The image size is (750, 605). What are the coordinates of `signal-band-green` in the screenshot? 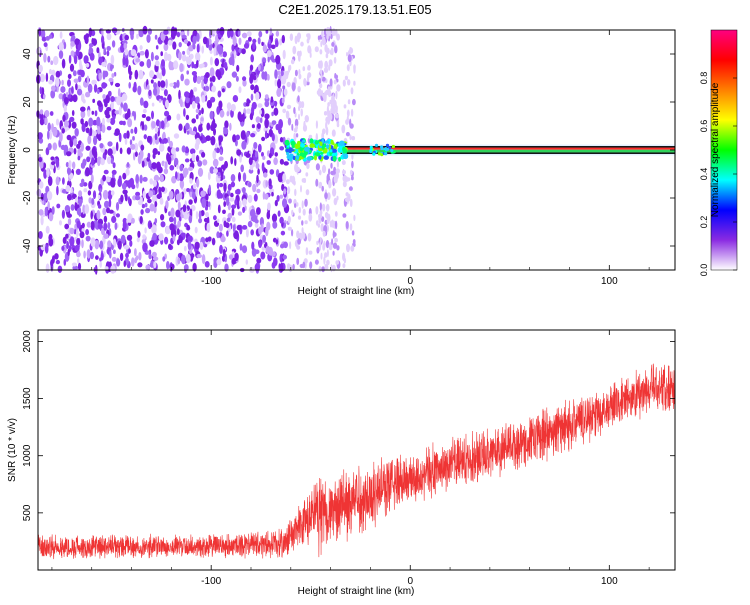 It's located at (507, 151).